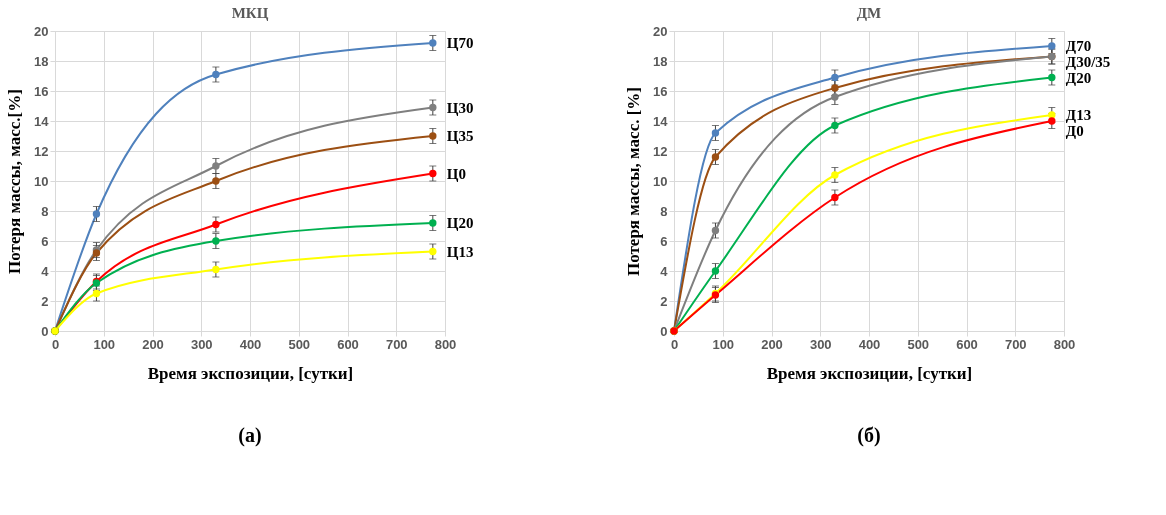 The height and width of the screenshot is (515, 1166). I want to click on series-label: Д0, so click(1074, 131).